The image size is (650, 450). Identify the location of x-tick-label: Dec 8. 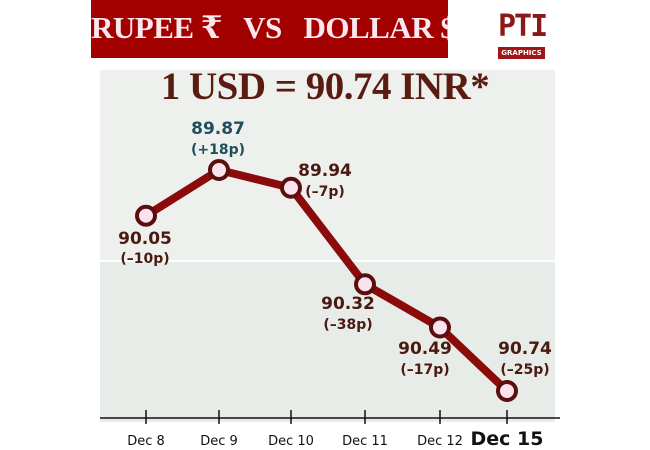
(146, 441).